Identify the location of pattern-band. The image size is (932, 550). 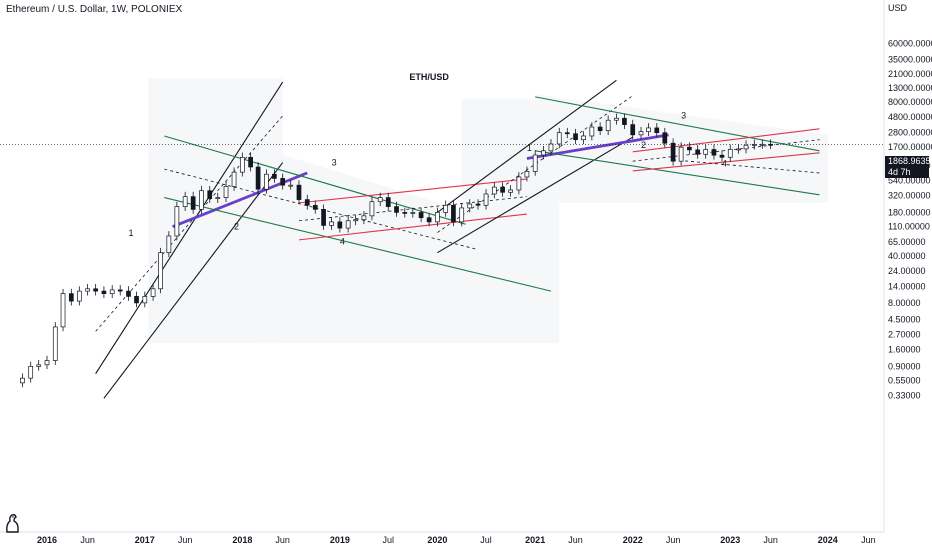
(510, 177).